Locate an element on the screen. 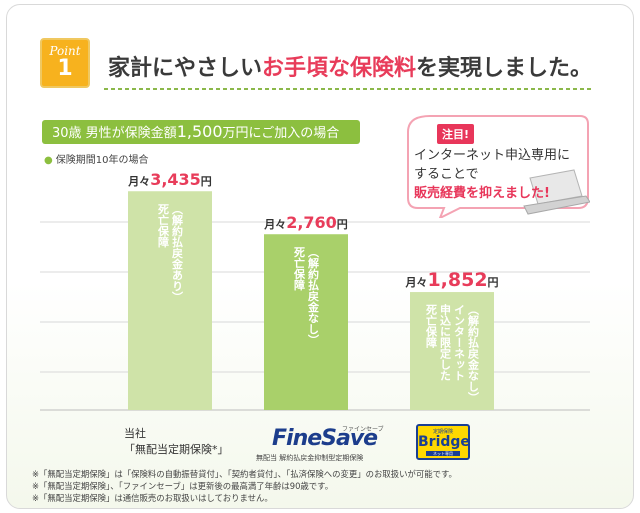 This screenshot has width=640, height=513. headline-pre: 家計にやさしい is located at coordinates (185, 68).